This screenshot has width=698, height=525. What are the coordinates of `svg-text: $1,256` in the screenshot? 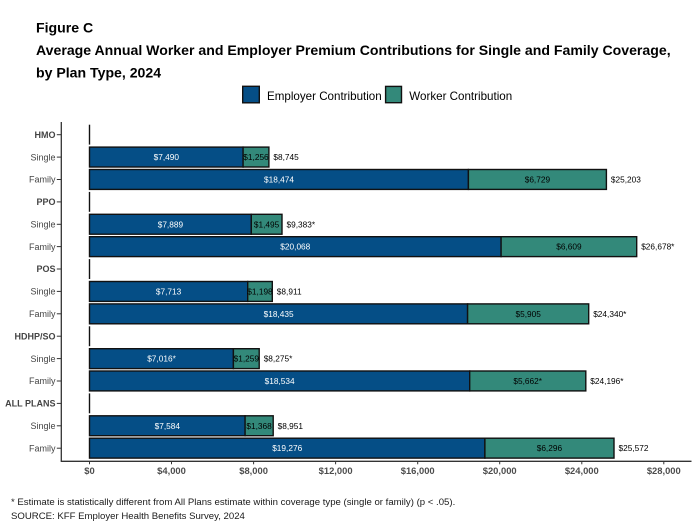 It's located at (256, 157).